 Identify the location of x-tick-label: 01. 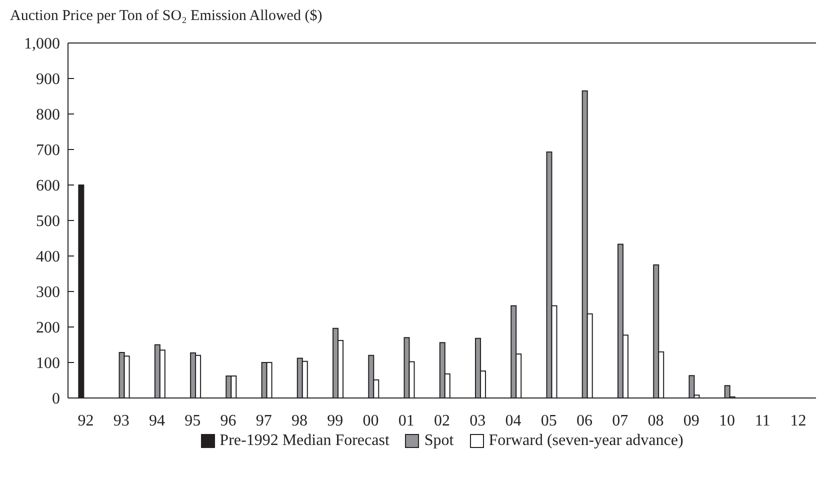
(406, 421).